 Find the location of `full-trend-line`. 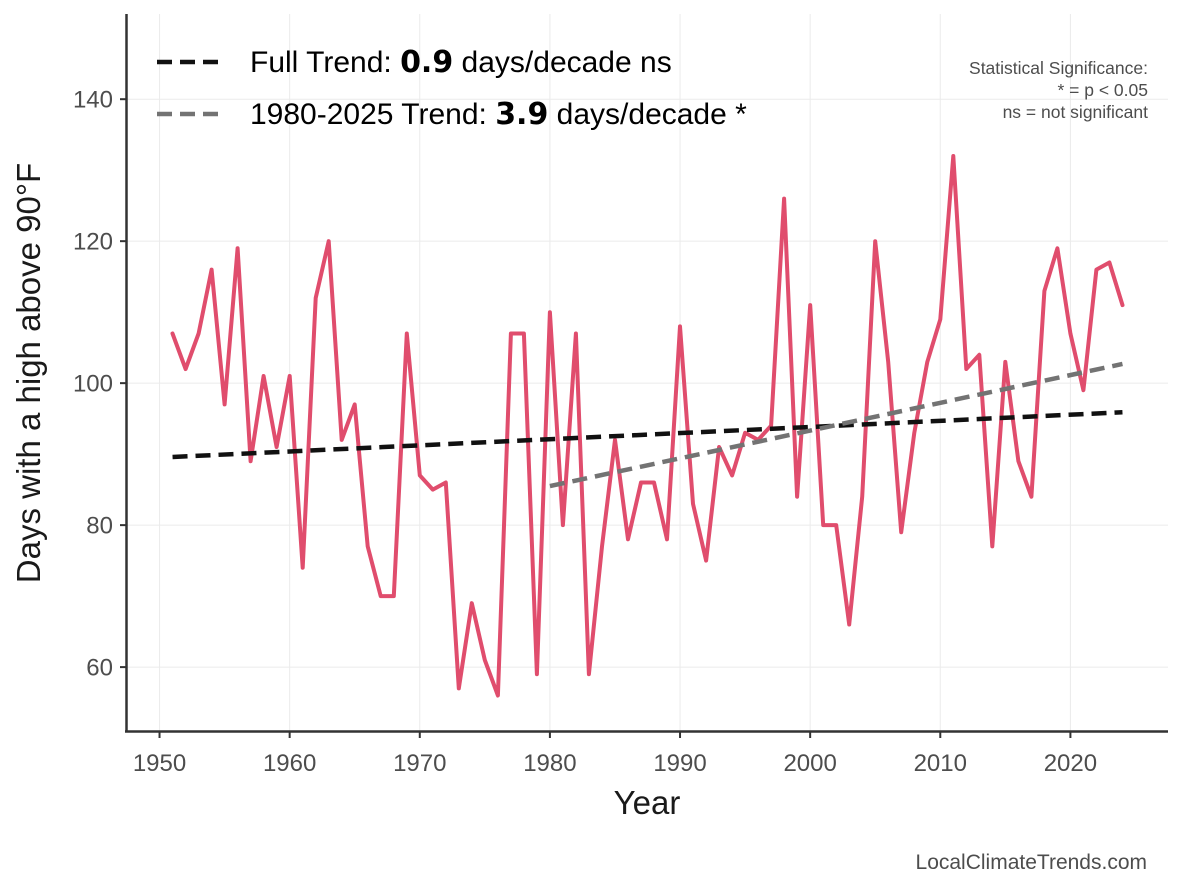

full-trend-line is located at coordinates (647, 435).